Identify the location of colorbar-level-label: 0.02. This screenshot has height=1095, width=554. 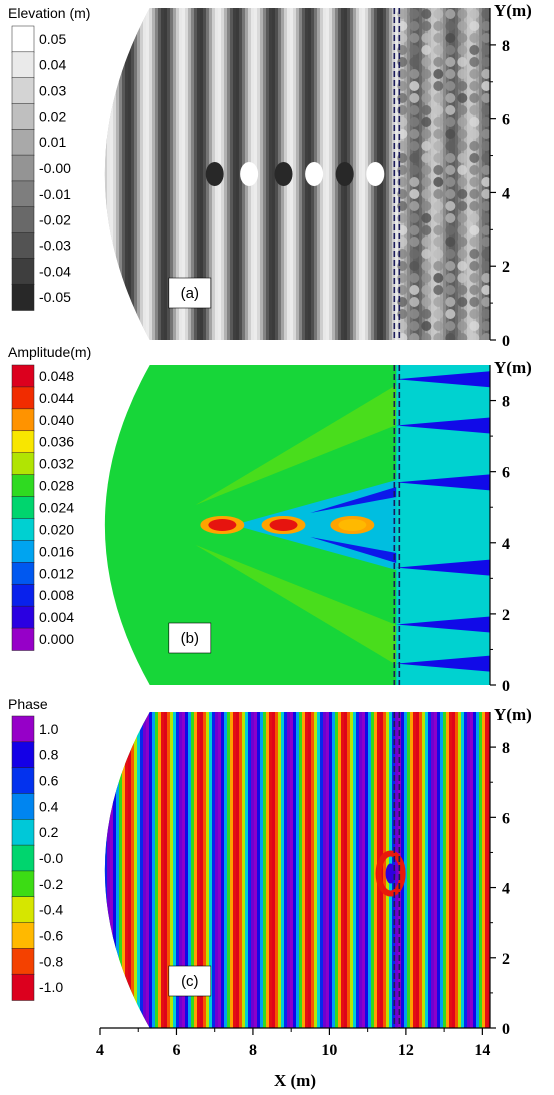
(52, 116).